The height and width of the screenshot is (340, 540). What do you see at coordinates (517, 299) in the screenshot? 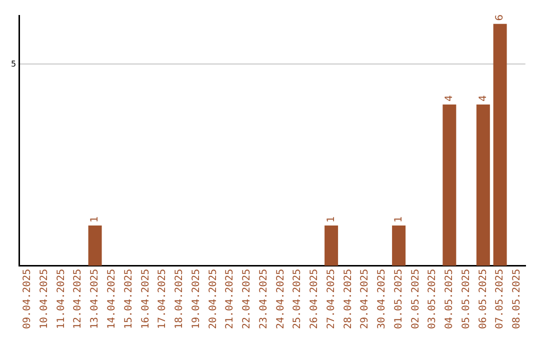
I see `x-tick-label: 08.05.2025` at bounding box center [517, 299].